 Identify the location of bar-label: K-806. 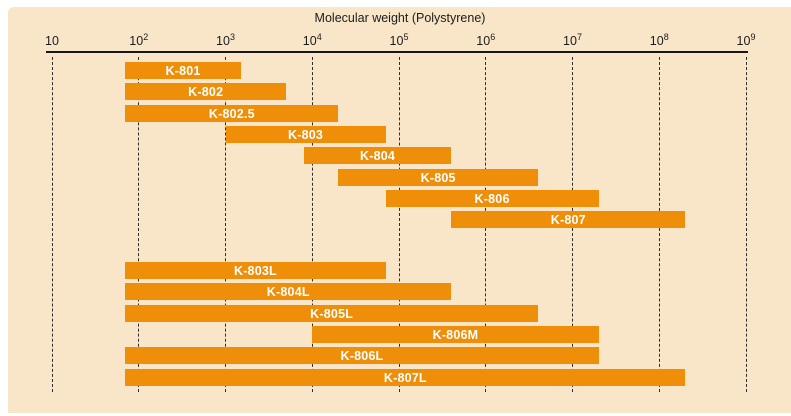
(492, 198).